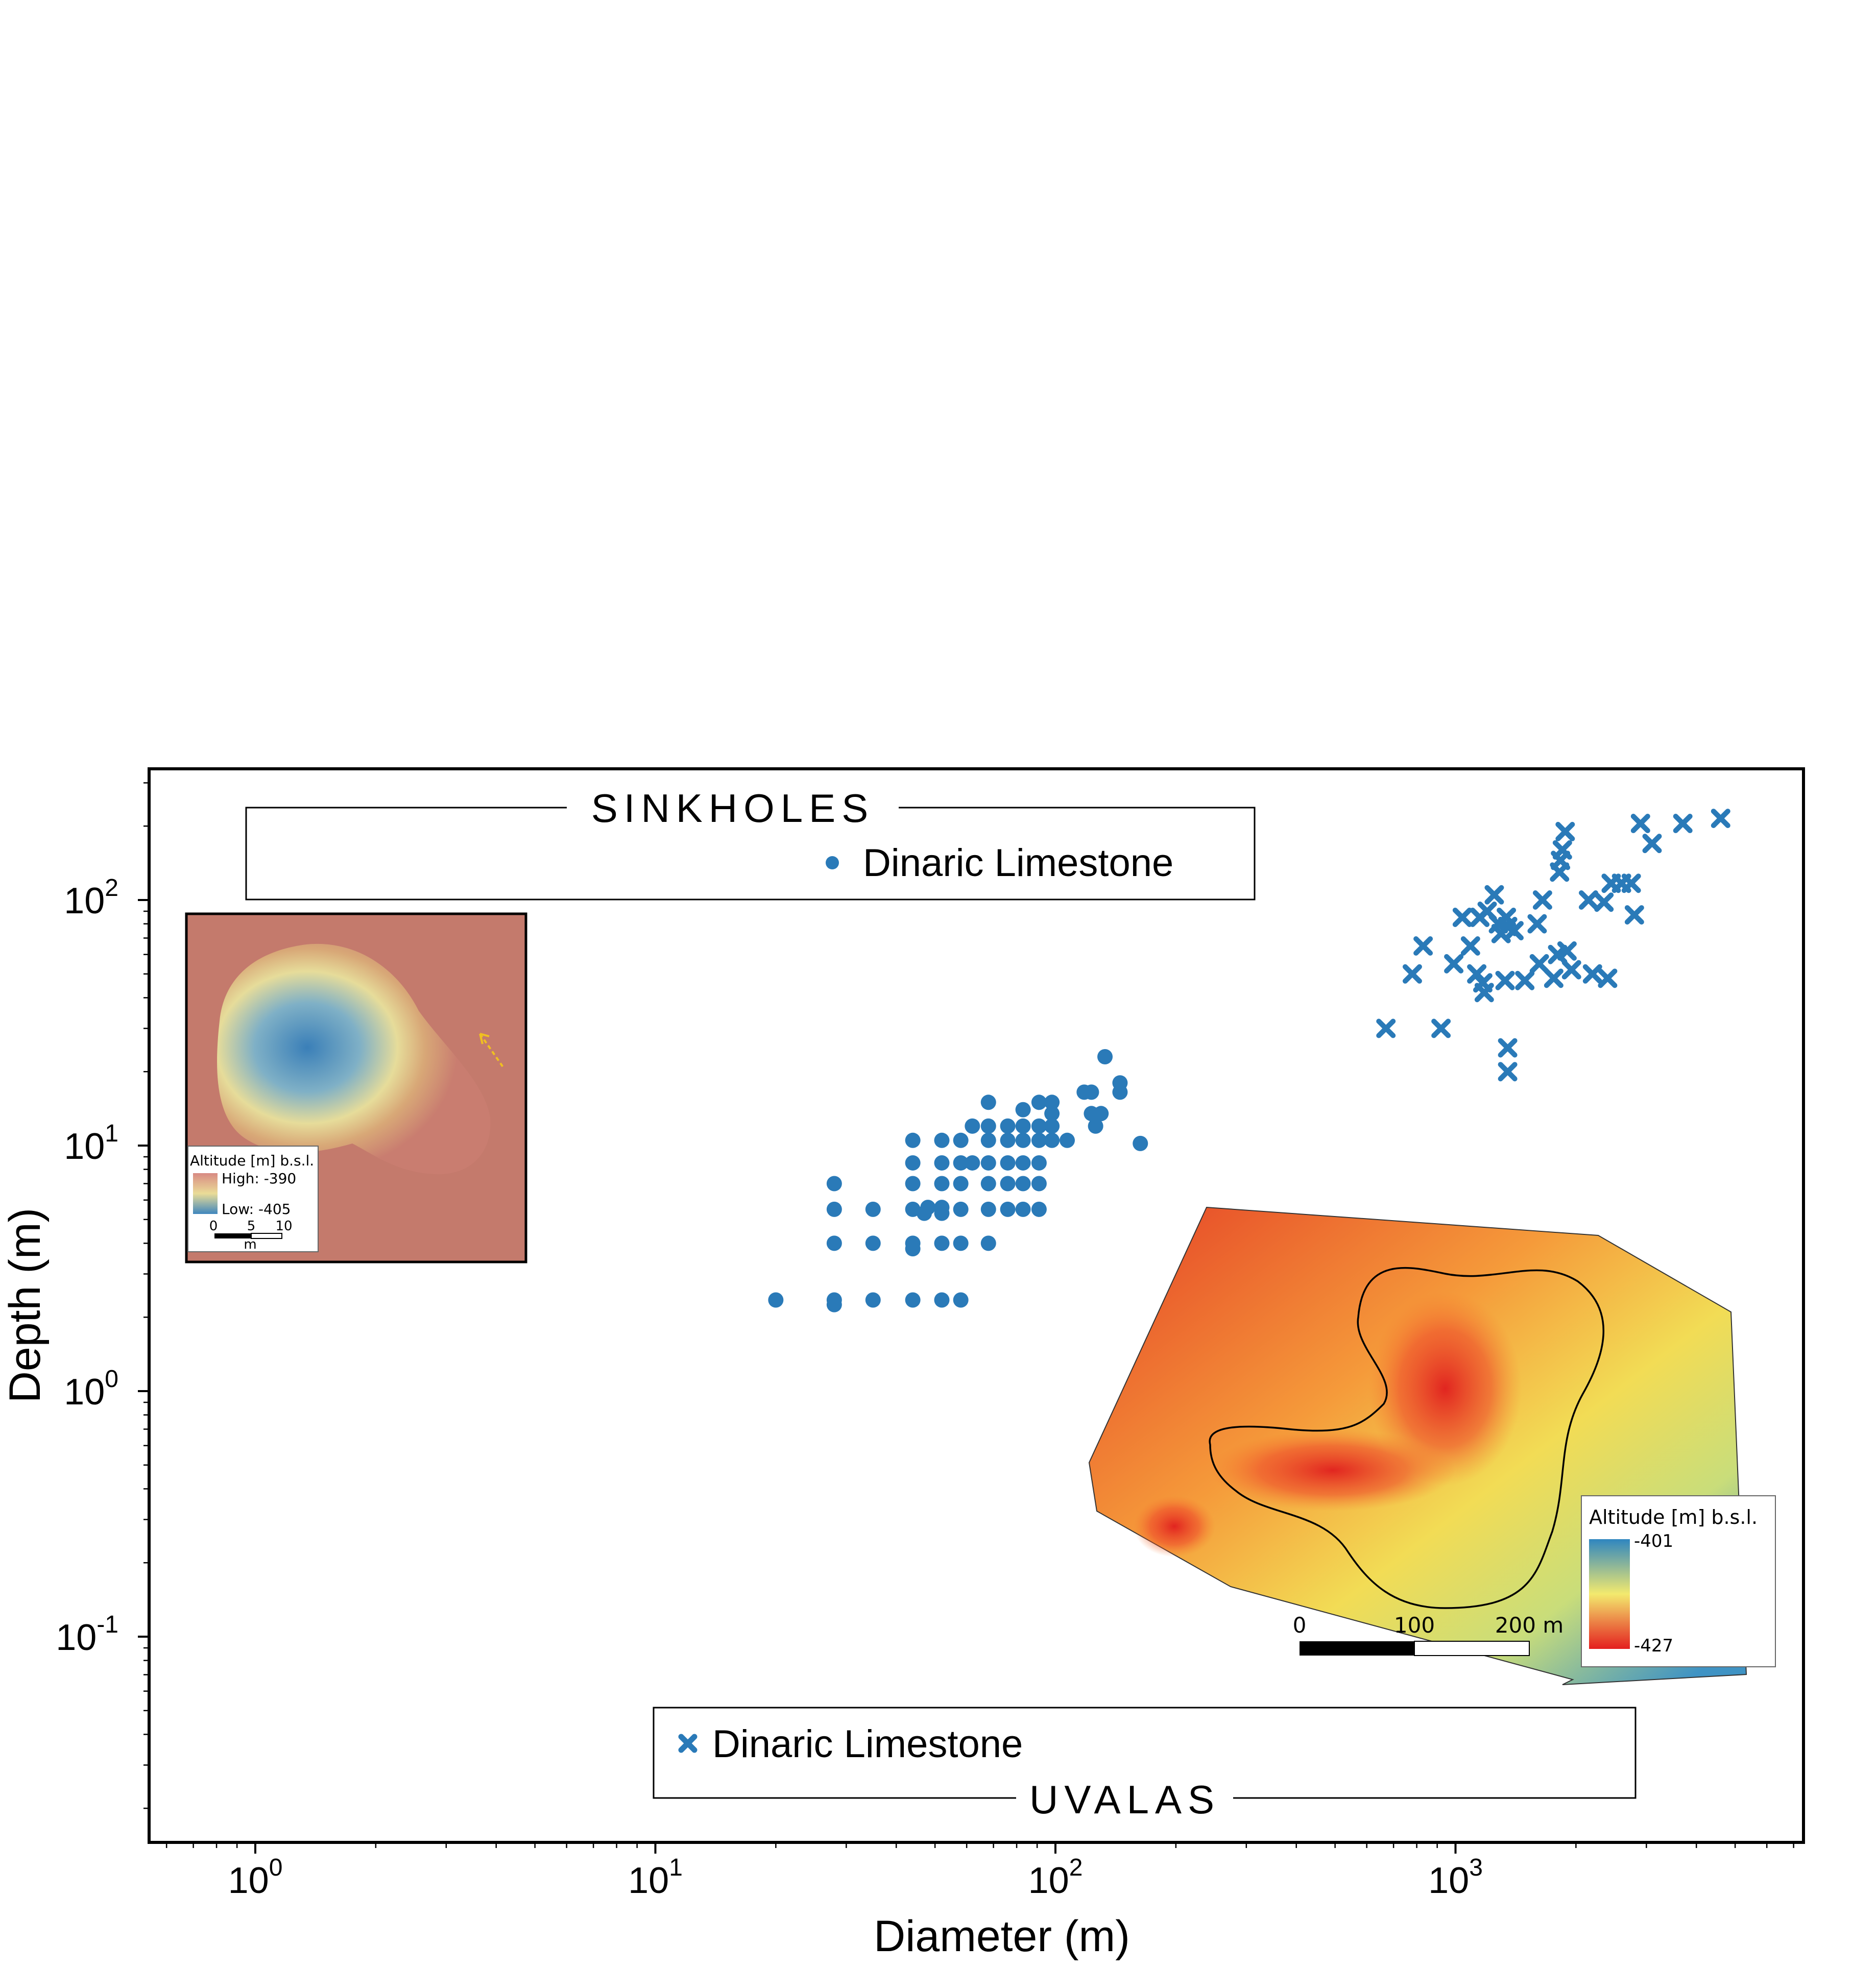 The height and width of the screenshot is (1969, 1876). Describe the element at coordinates (354, 1059) in the screenshot. I see `inset-sinkhole-depression` at that location.